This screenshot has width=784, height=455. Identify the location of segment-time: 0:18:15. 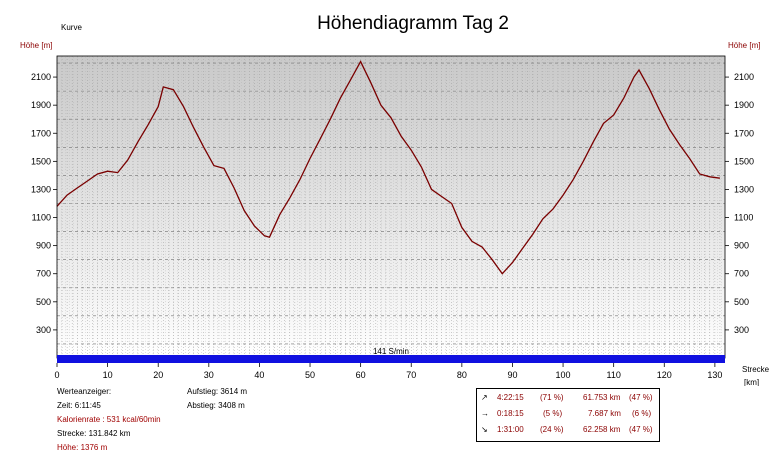
(510, 413).